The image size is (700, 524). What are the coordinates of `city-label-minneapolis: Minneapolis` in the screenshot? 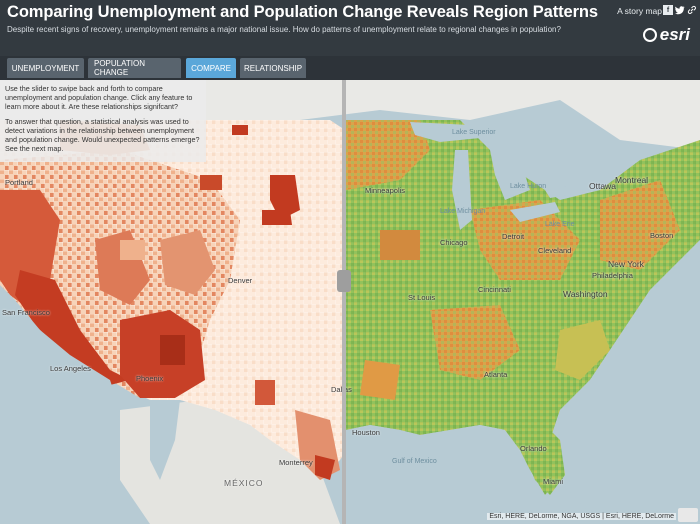 It's located at (385, 190).